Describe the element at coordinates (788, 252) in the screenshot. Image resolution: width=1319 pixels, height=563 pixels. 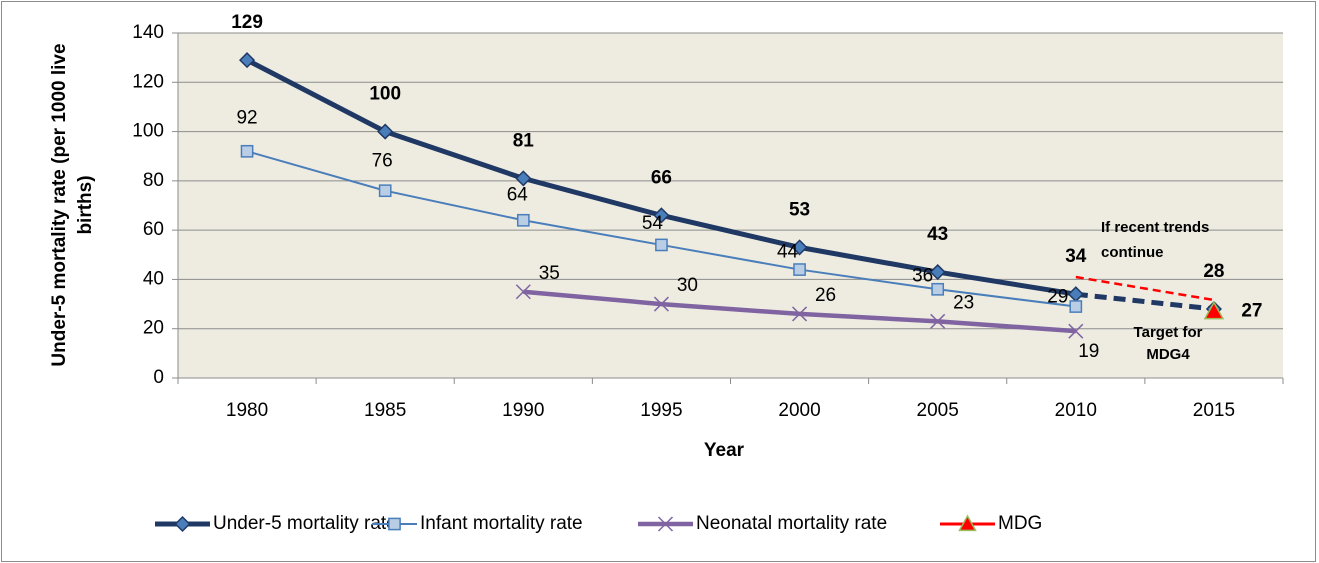
I see `data-label: 44` at that location.